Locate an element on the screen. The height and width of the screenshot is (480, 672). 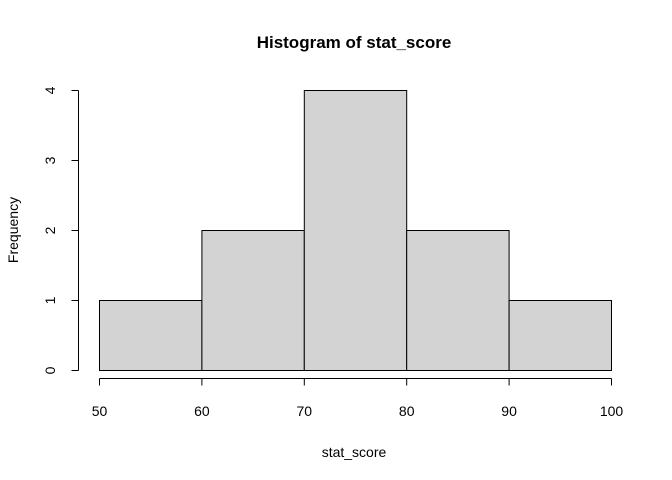
x-tick-label: 70 is located at coordinates (305, 411).